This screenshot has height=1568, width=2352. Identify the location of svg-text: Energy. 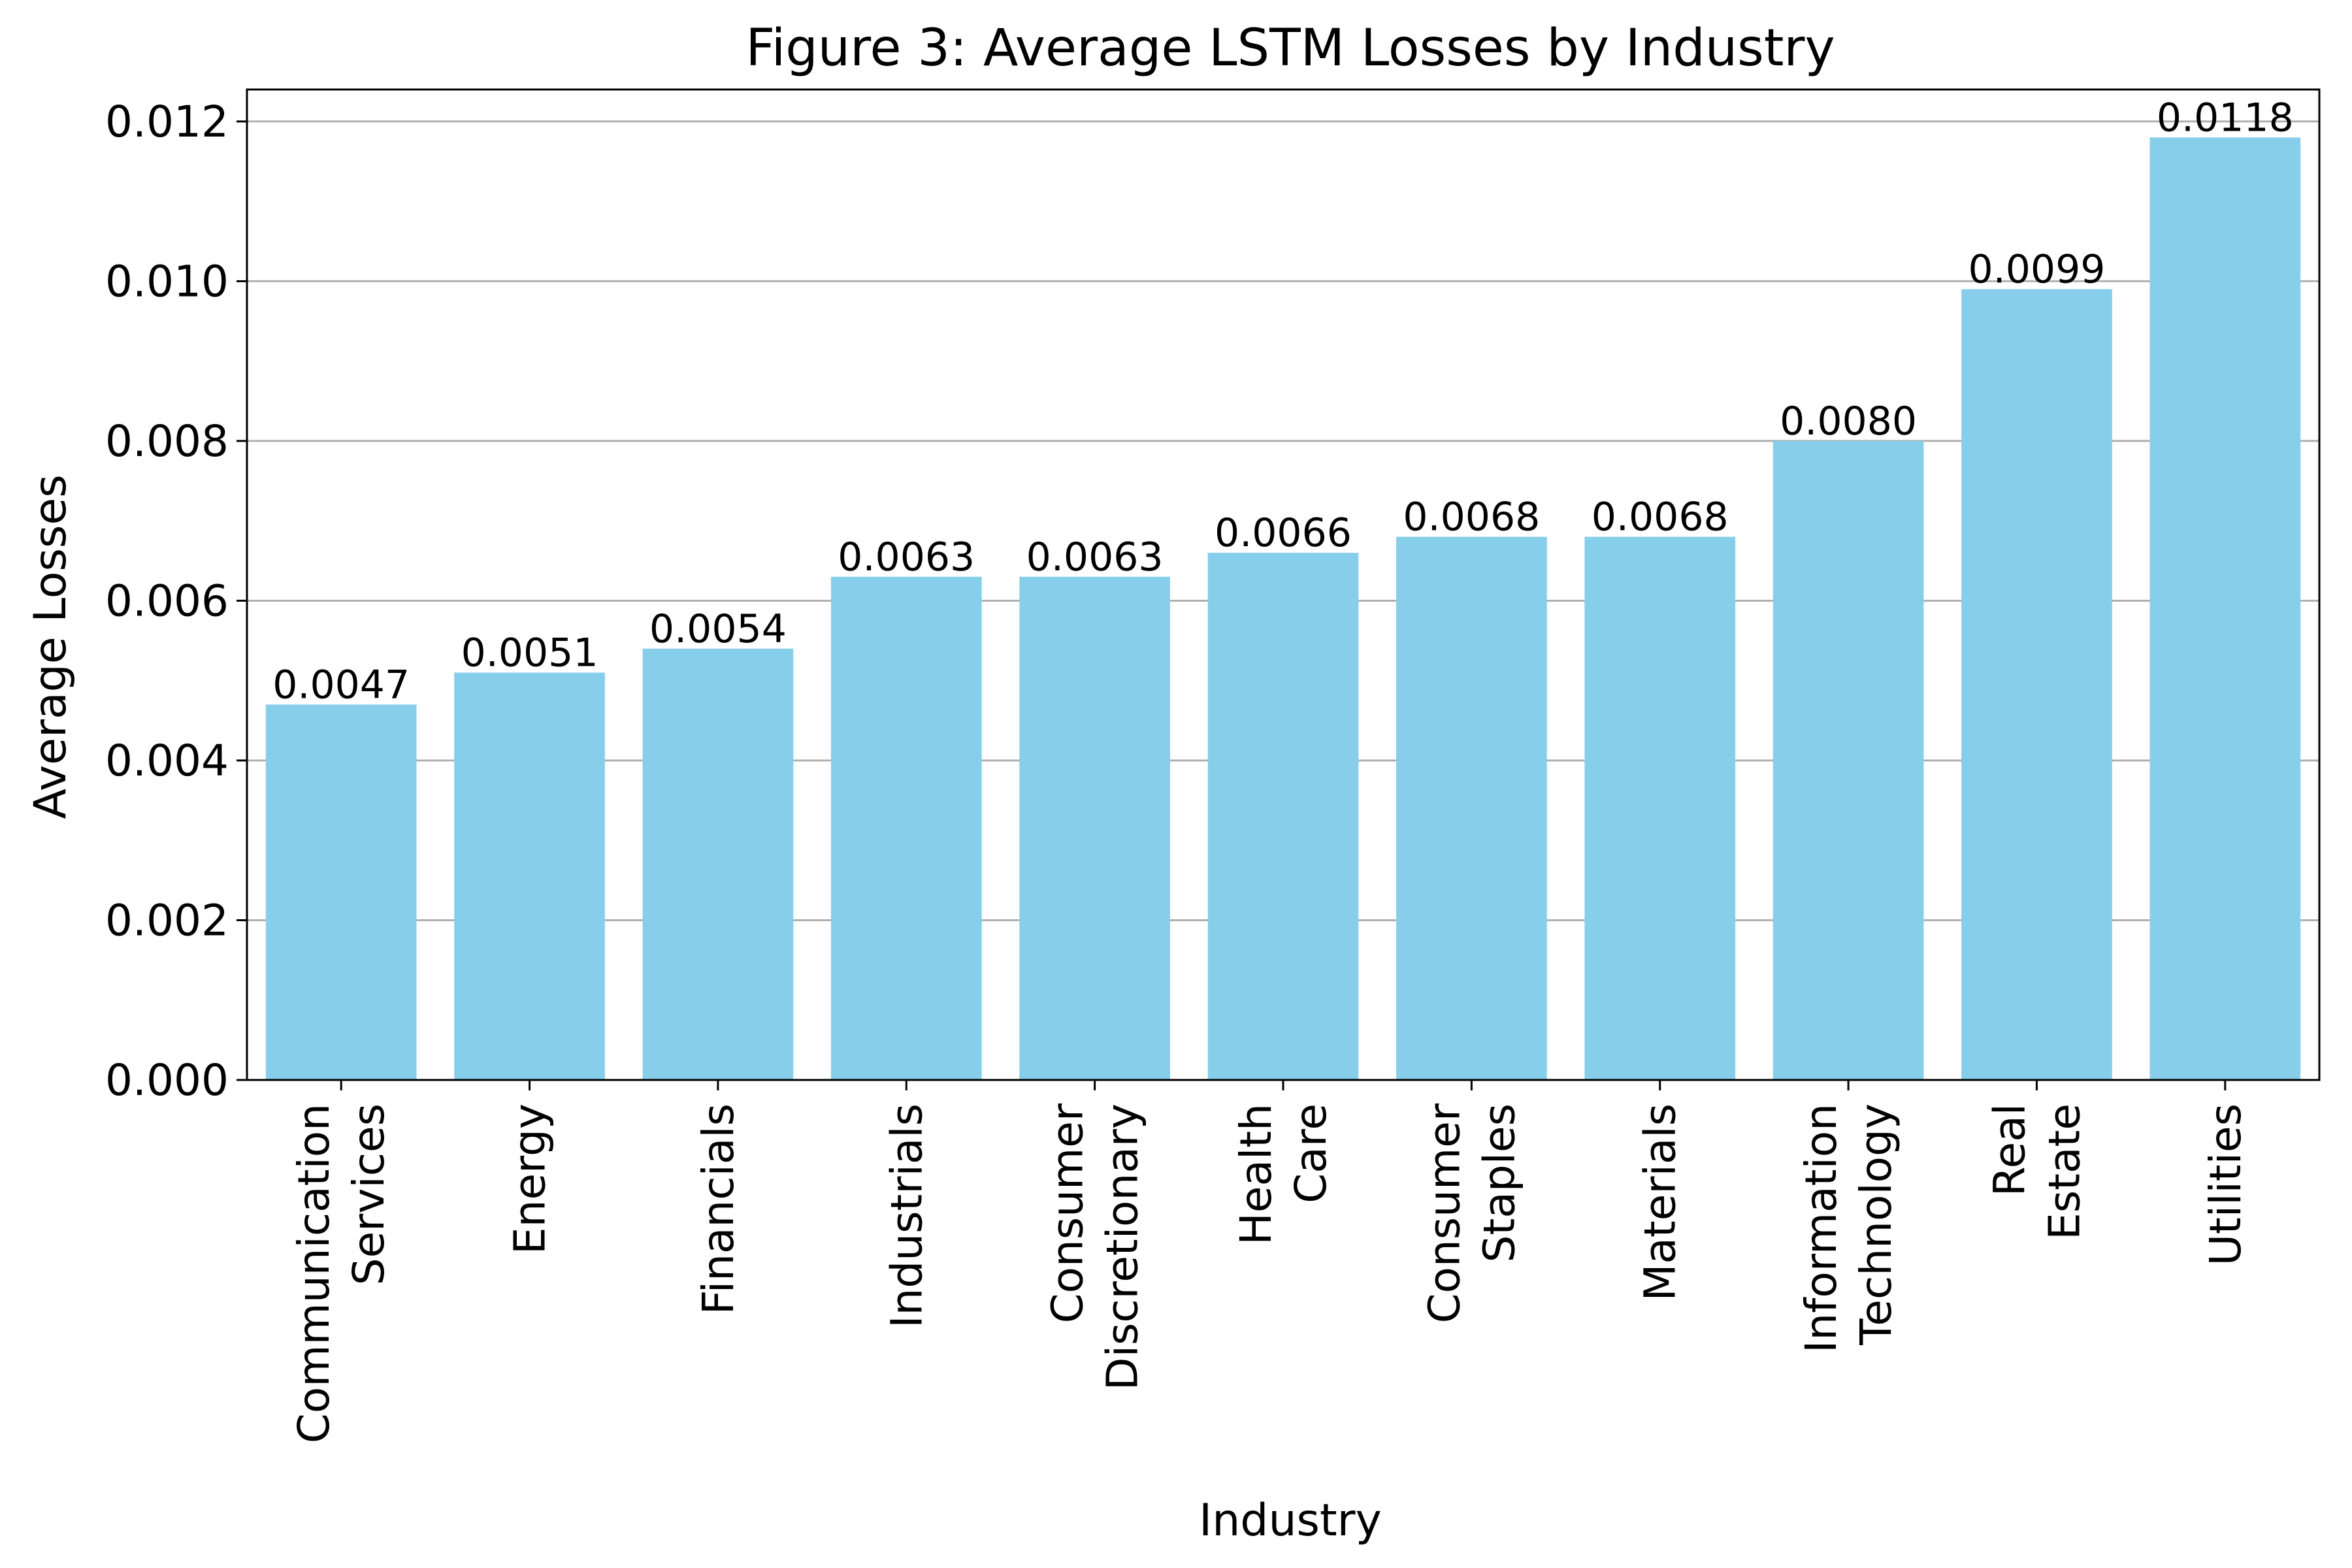
(530, 1178).